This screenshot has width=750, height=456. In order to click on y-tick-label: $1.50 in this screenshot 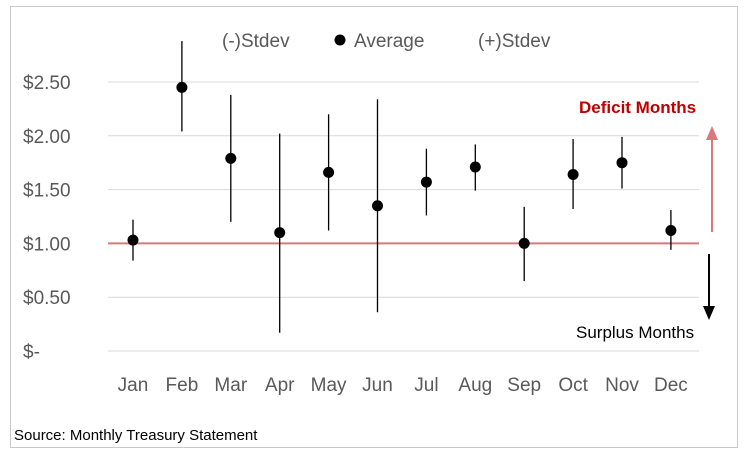, I will do `click(47, 191)`.